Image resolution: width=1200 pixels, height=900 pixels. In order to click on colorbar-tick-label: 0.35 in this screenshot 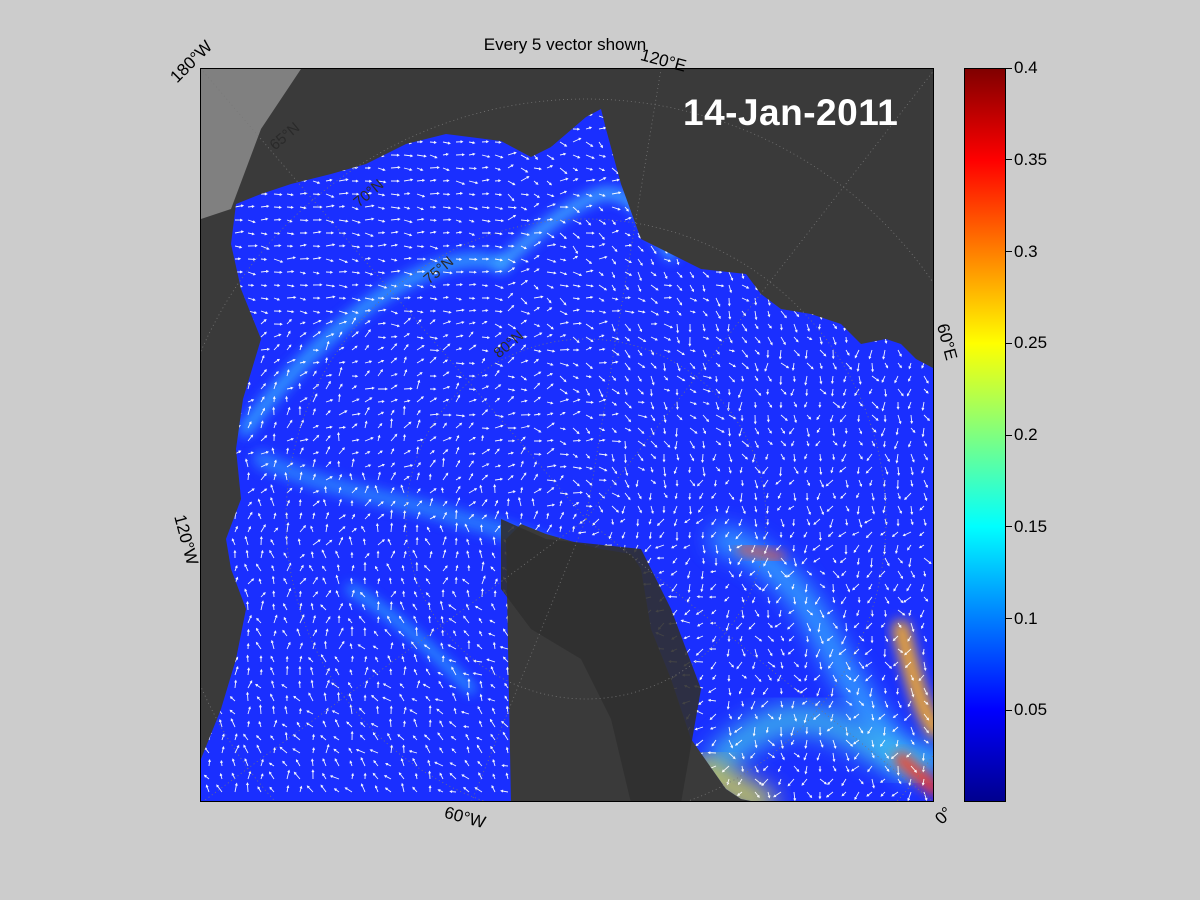, I will do `click(1031, 159)`.